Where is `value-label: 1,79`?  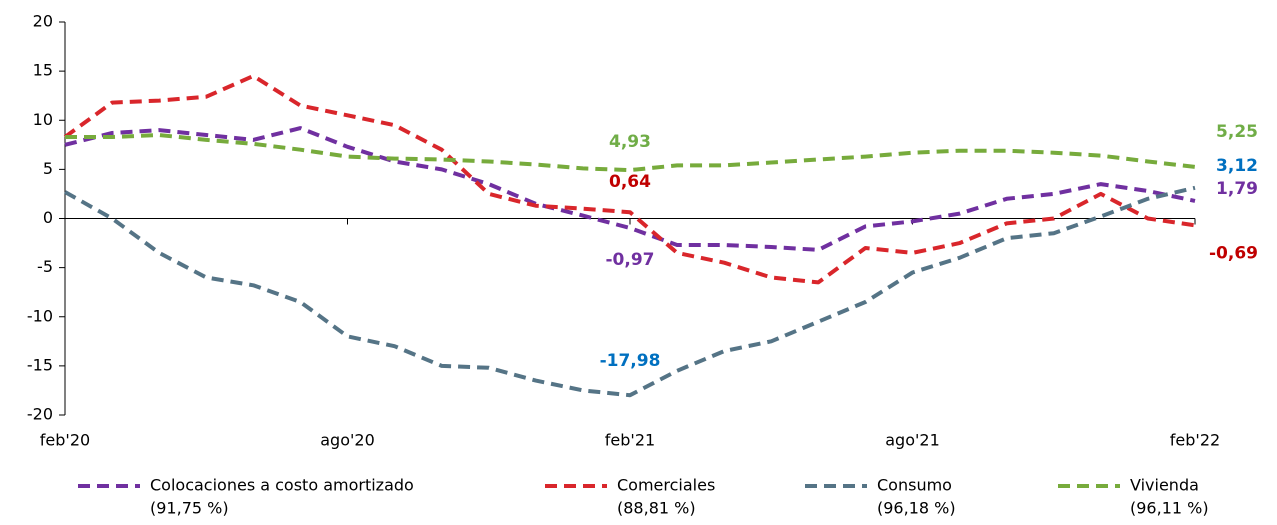 value-label: 1,79 is located at coordinates (1237, 189).